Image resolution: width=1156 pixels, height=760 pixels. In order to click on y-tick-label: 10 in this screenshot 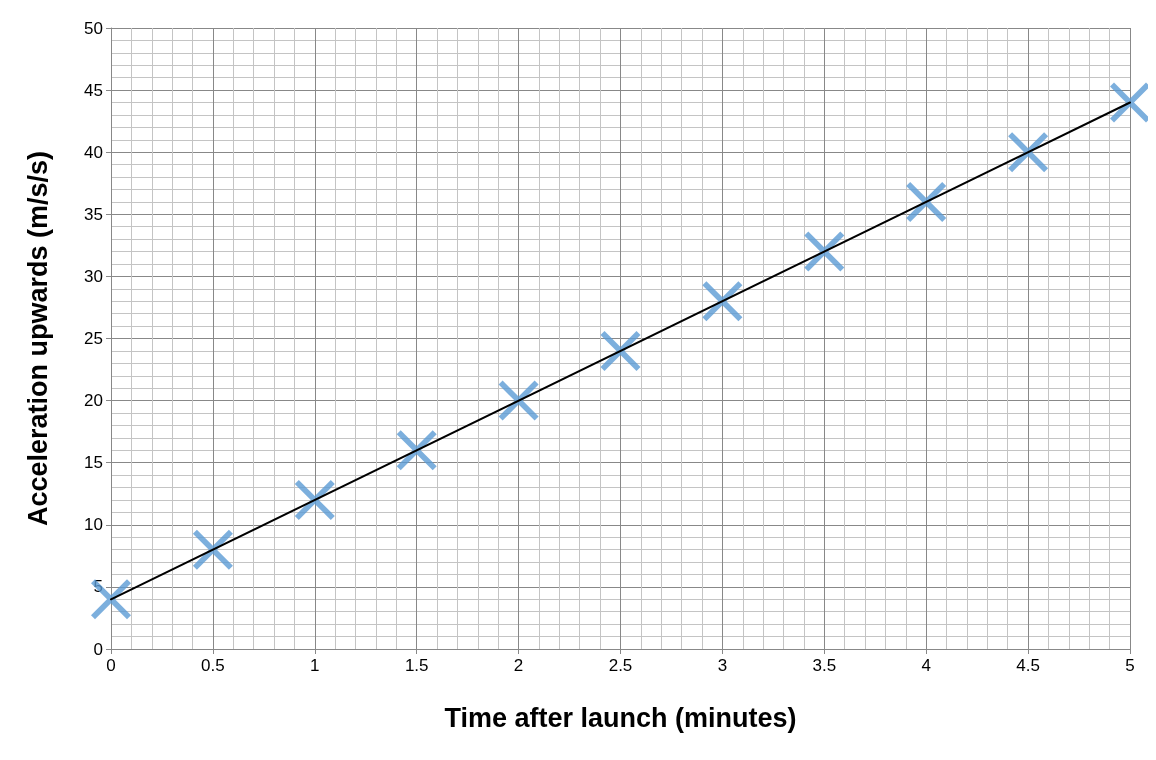, I will do `click(93, 525)`.